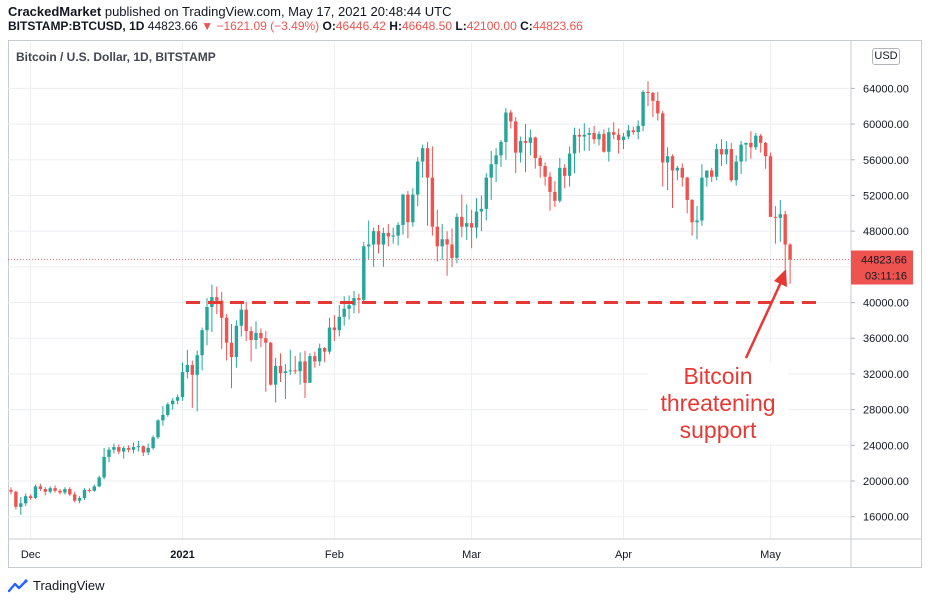 This screenshot has width=930, height=600. What do you see at coordinates (886, 196) in the screenshot?
I see `y-tick-label: 52000.00` at bounding box center [886, 196].